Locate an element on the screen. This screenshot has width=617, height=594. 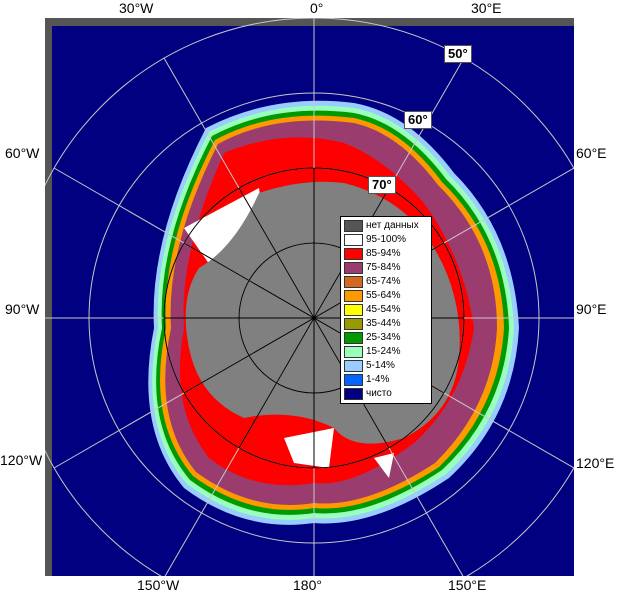
lon-label-120w: 120°W is located at coordinates (21, 460).